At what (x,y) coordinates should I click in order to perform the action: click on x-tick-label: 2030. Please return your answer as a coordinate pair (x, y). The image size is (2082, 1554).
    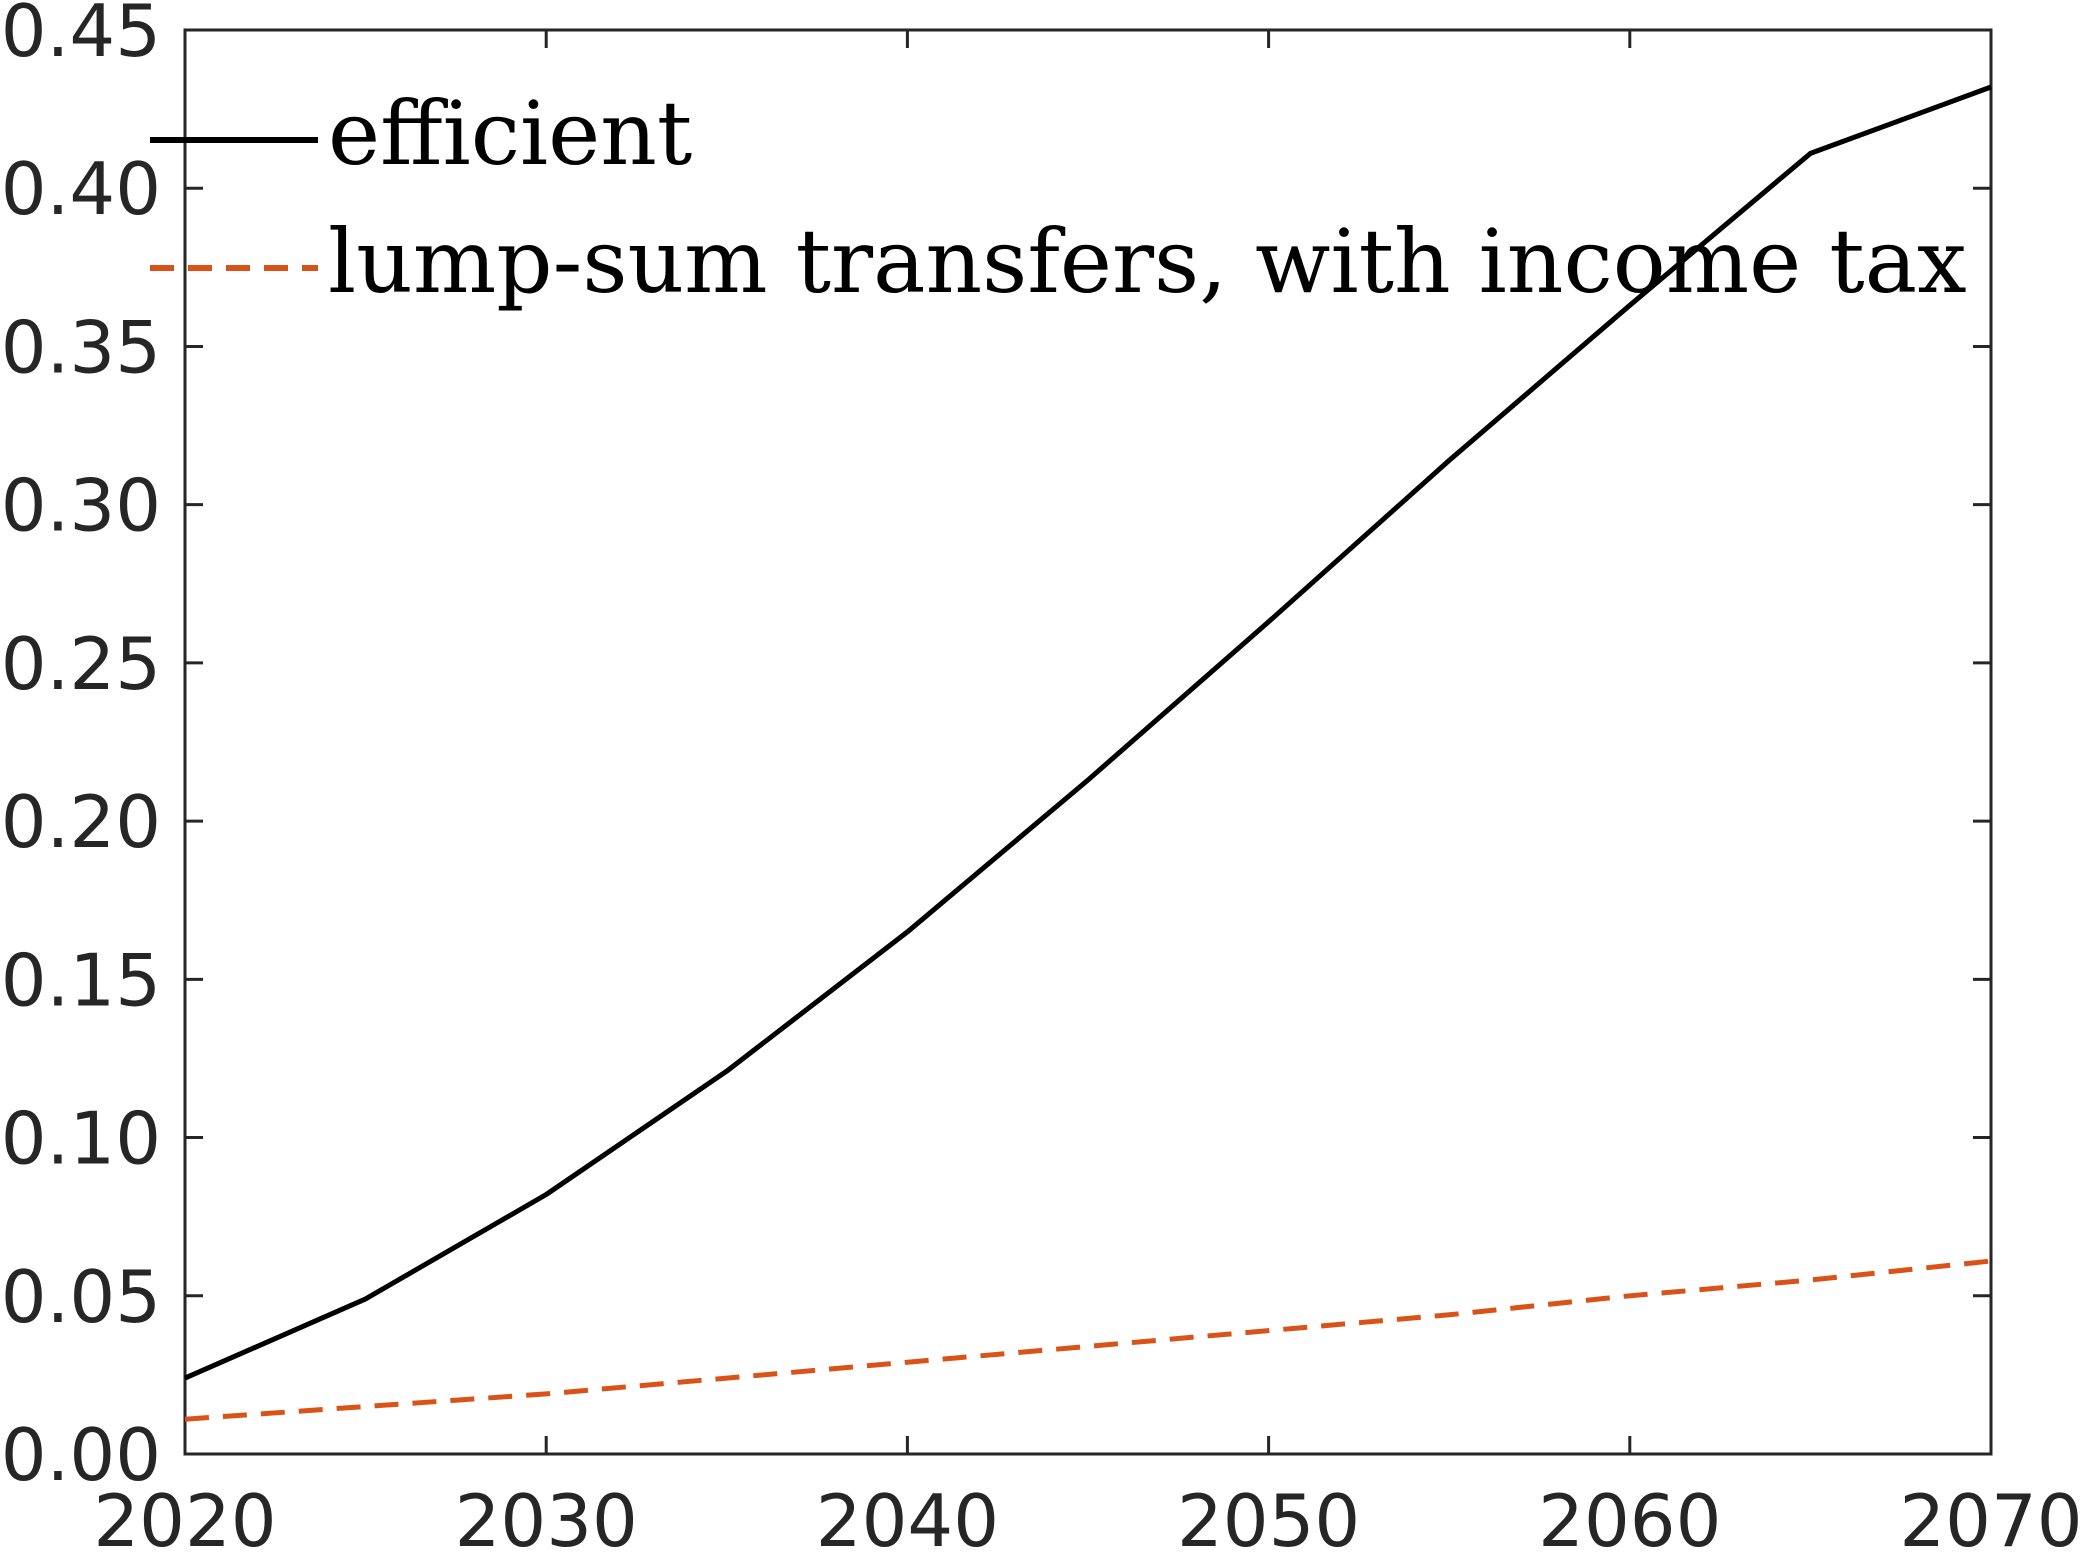
    Looking at the image, I should click on (546, 1516).